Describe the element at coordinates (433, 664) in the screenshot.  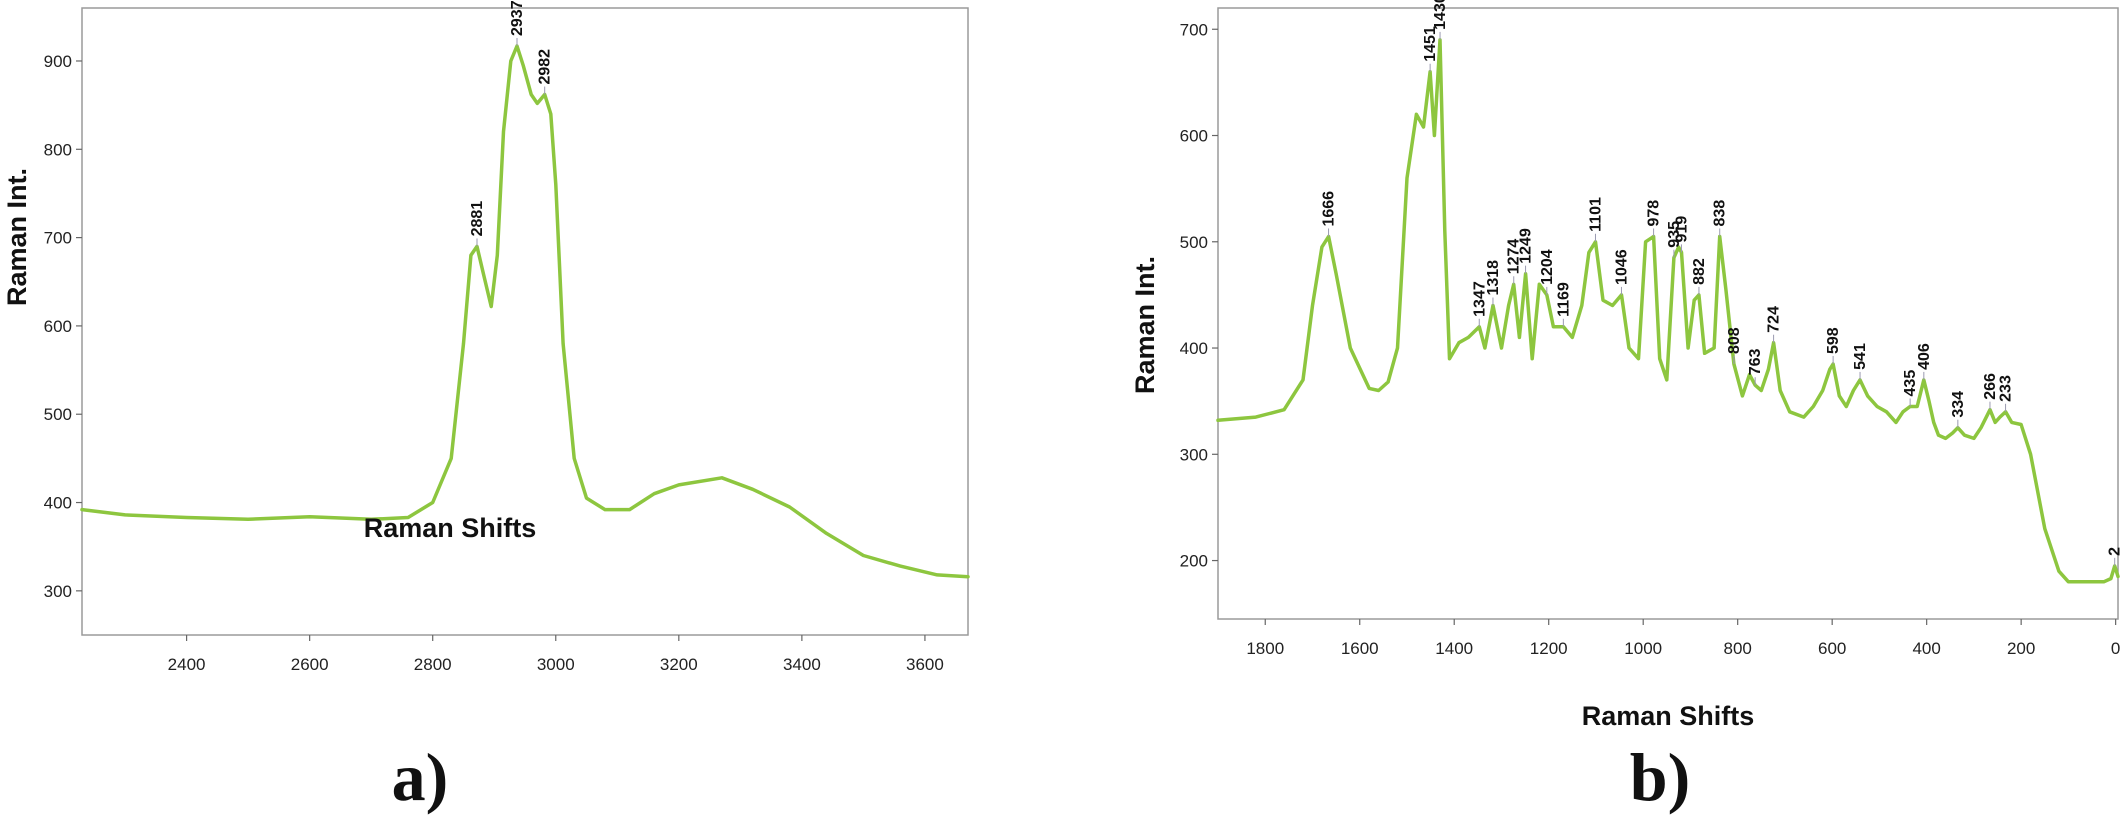
I see `x-tick-label: 2800` at that location.